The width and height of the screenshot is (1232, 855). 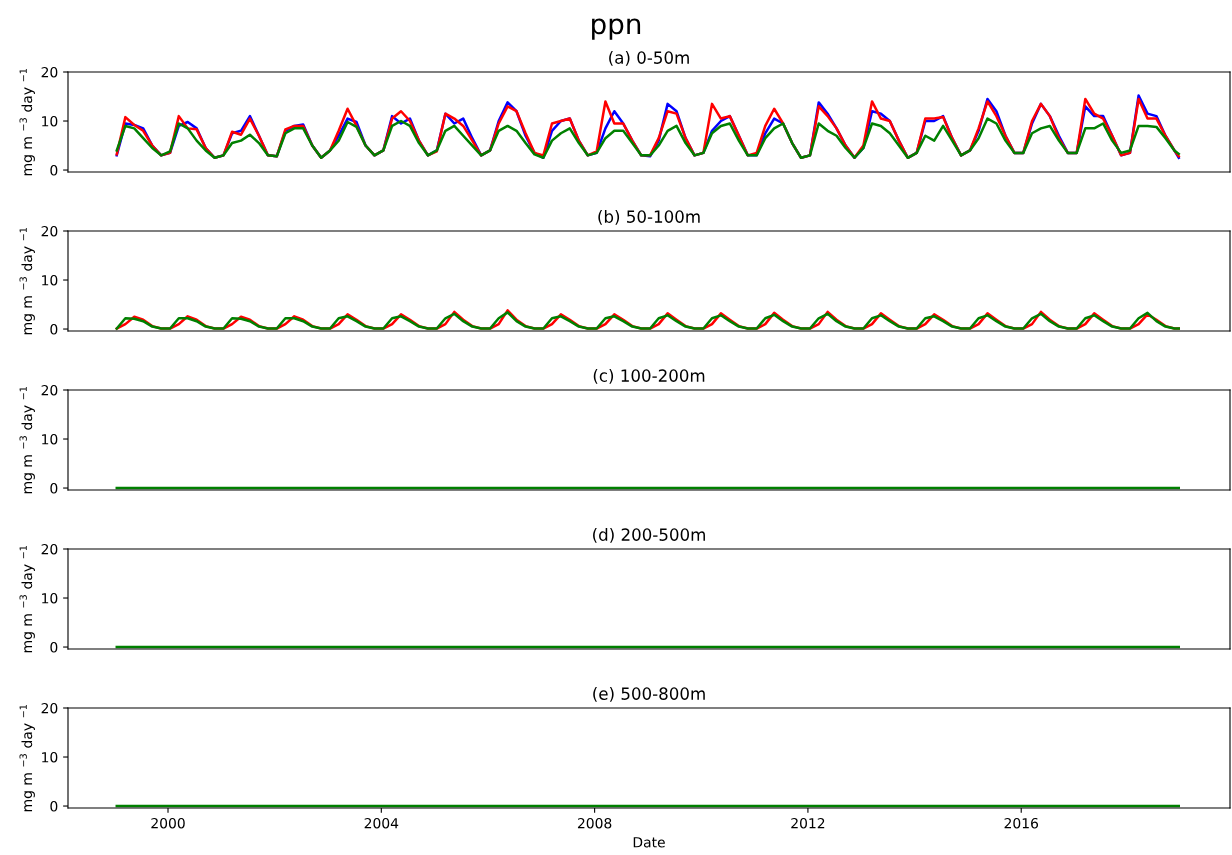 I want to click on chart-title: (d) 200-500m, so click(x=649, y=535).